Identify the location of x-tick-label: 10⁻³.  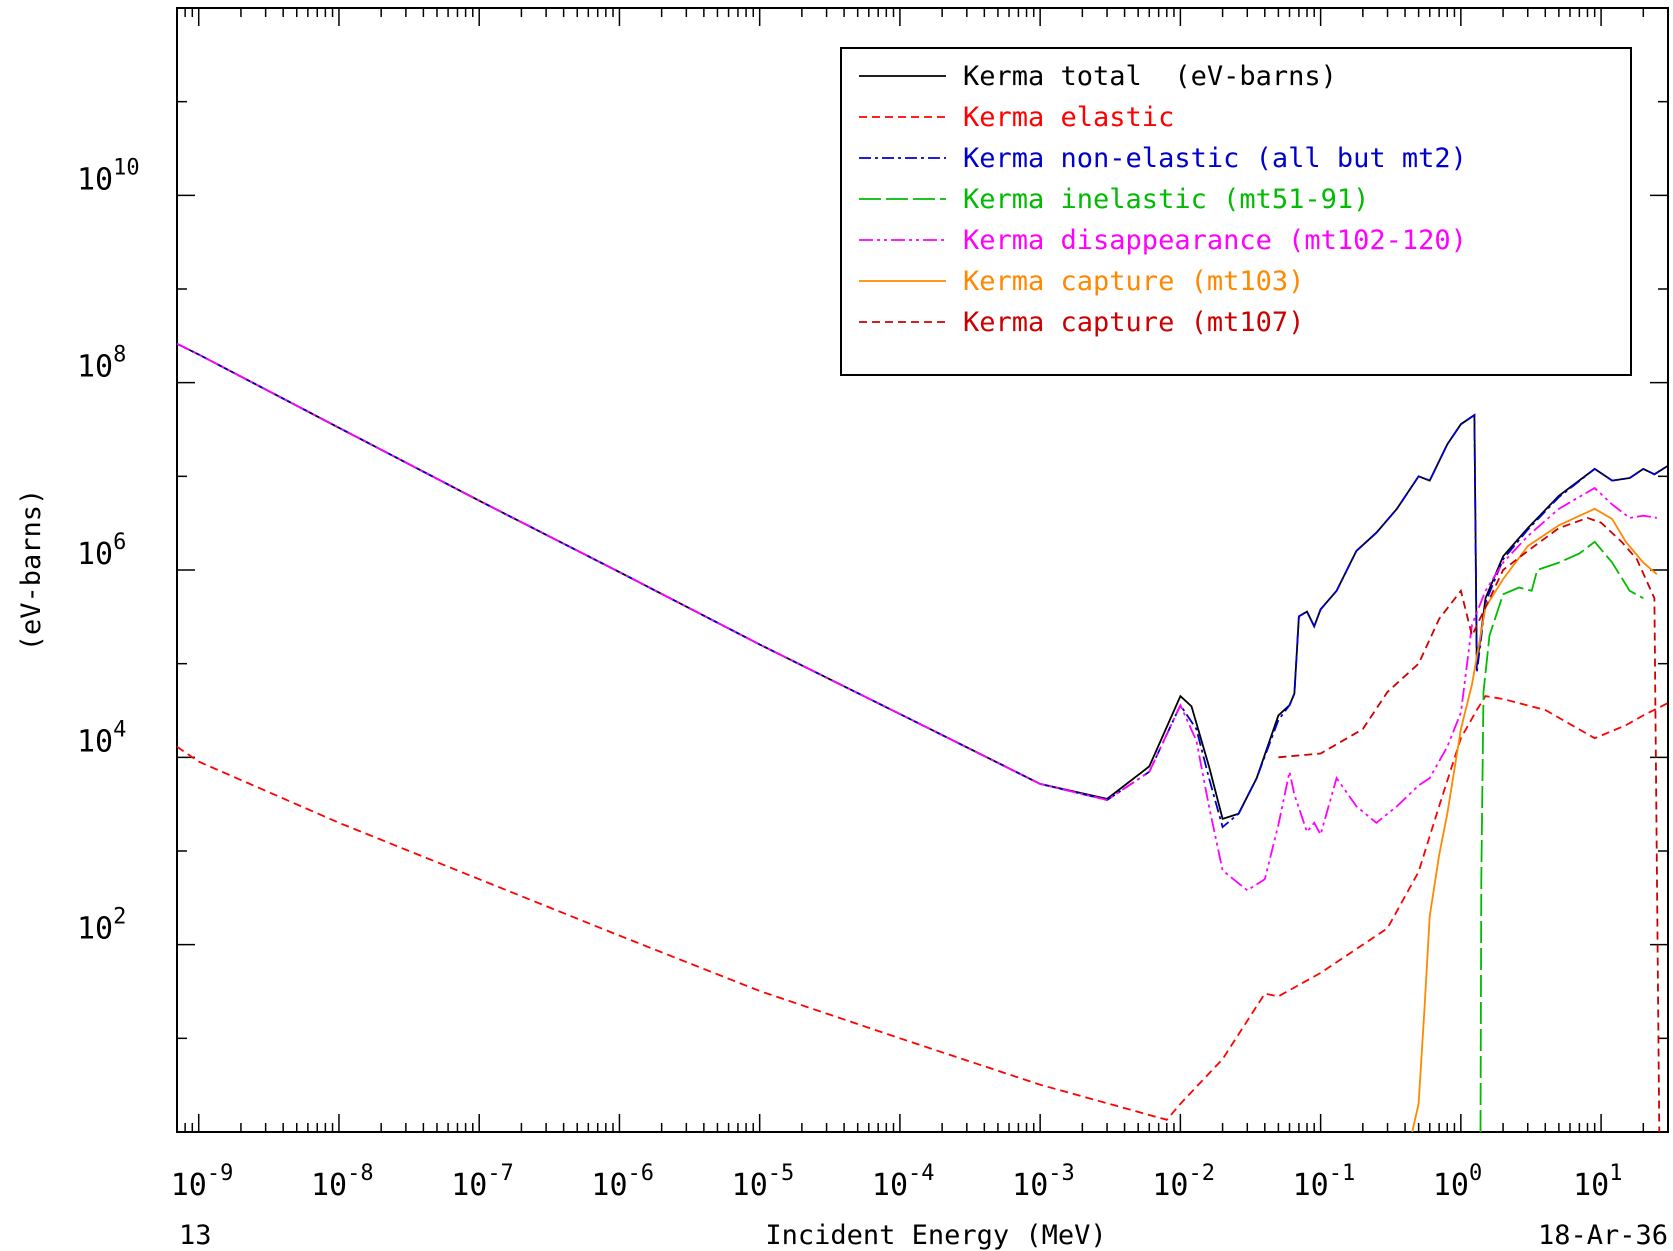
(1043, 1182).